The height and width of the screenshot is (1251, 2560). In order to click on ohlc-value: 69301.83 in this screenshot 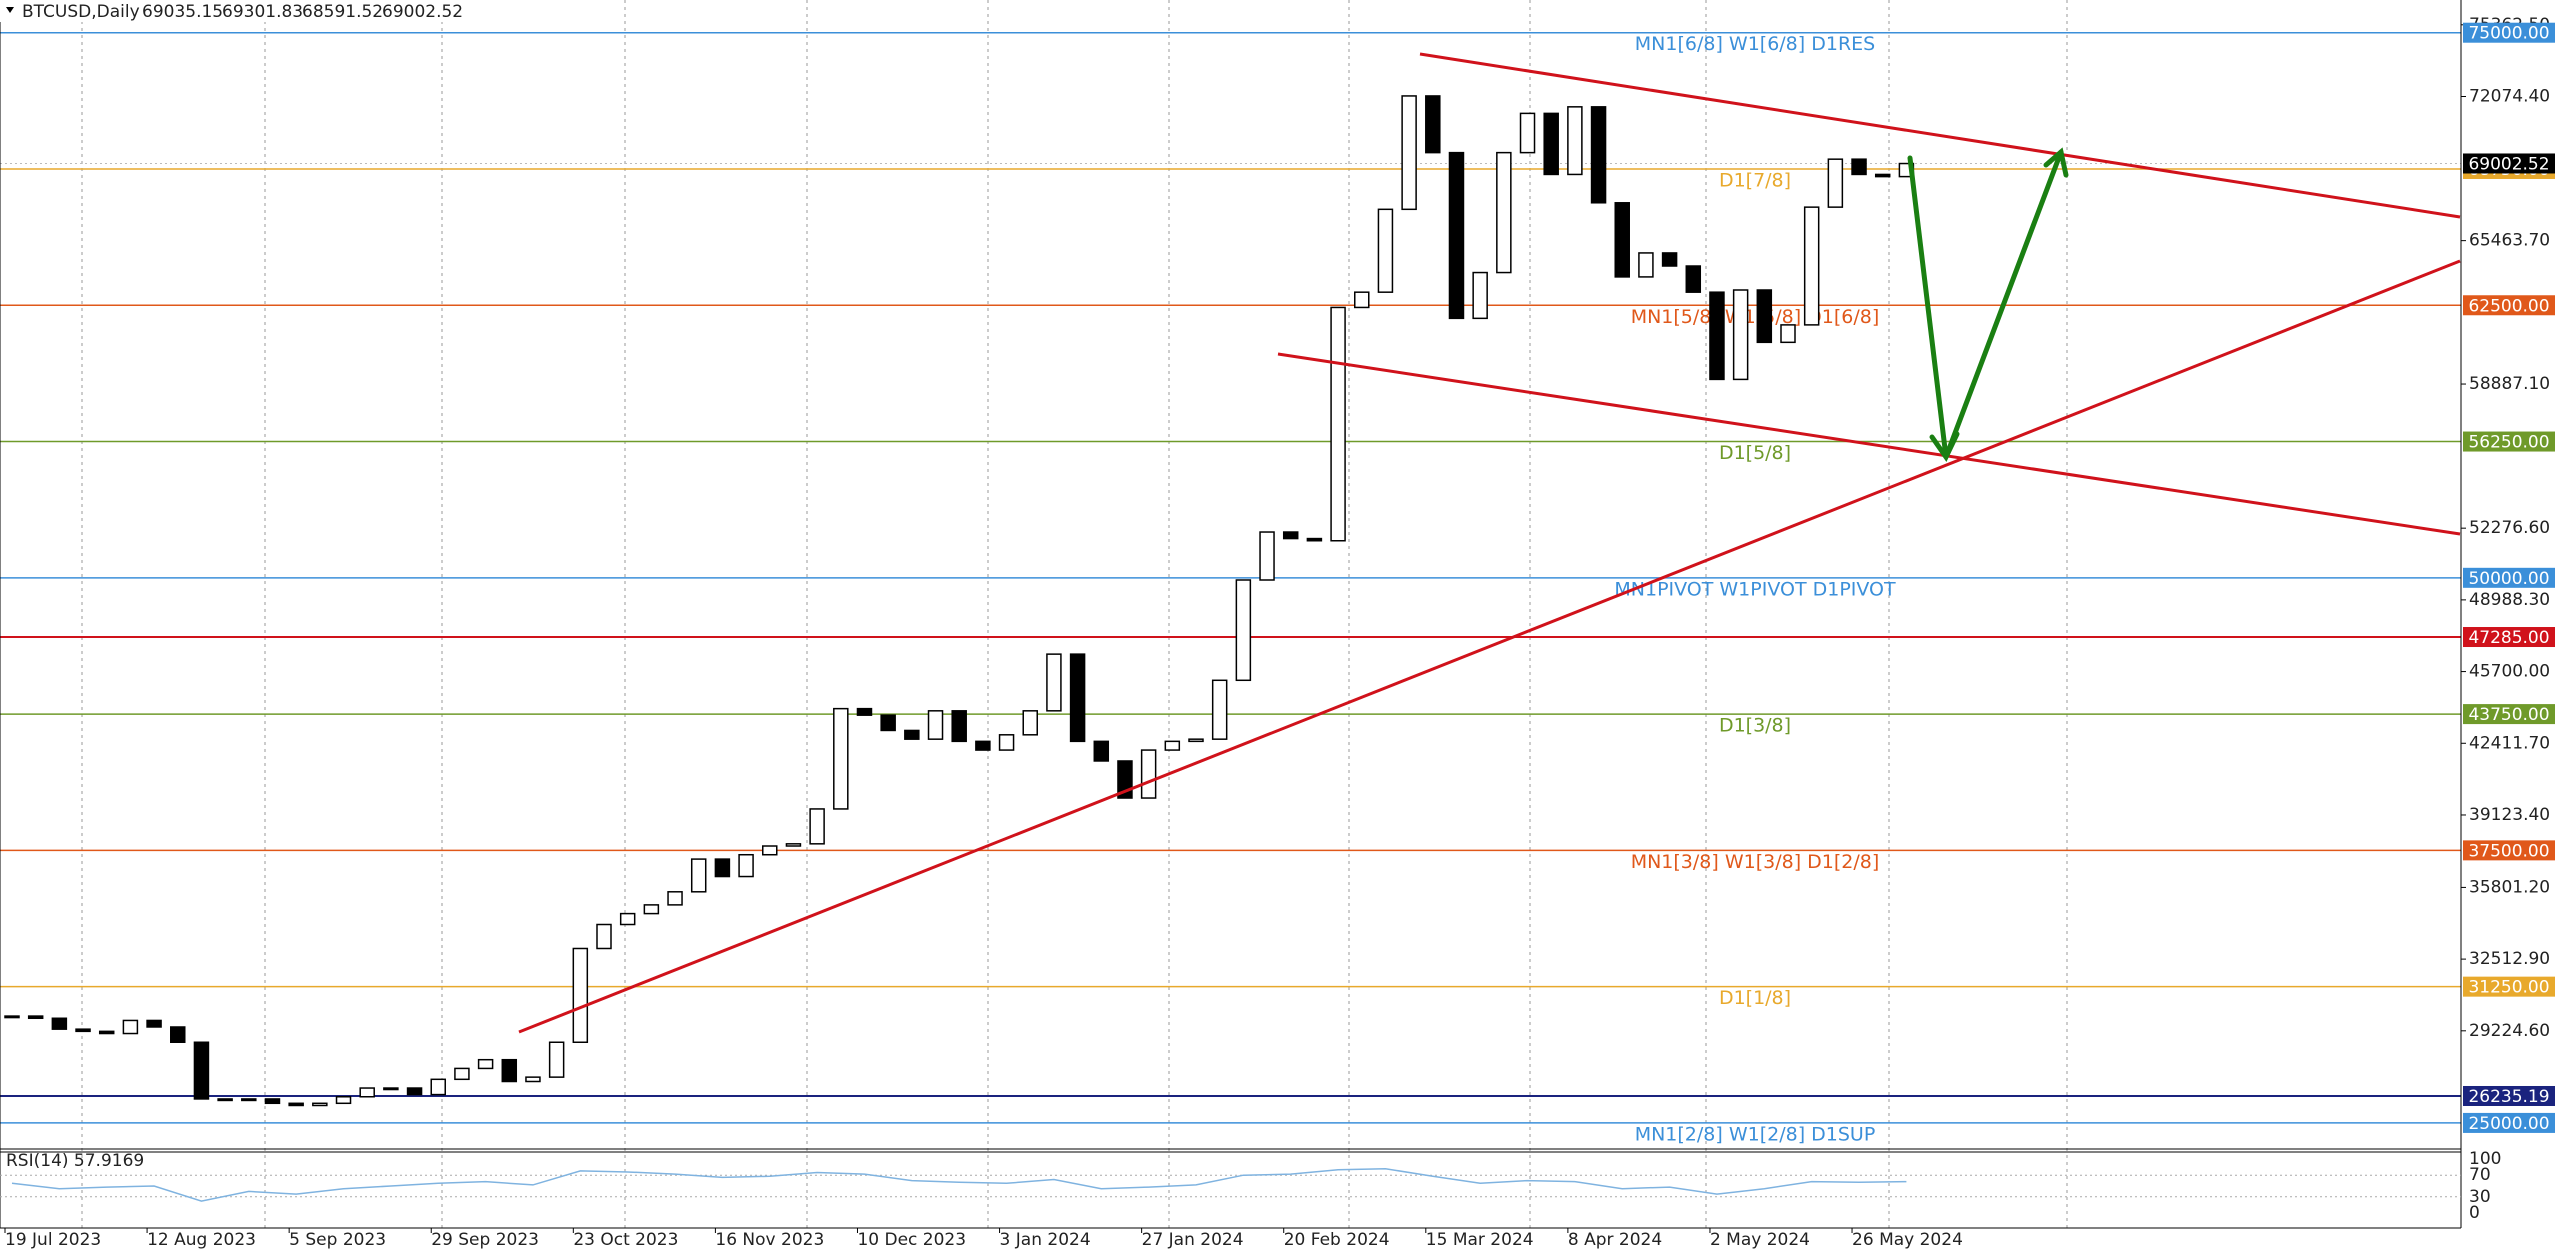, I will do `click(262, 12)`.